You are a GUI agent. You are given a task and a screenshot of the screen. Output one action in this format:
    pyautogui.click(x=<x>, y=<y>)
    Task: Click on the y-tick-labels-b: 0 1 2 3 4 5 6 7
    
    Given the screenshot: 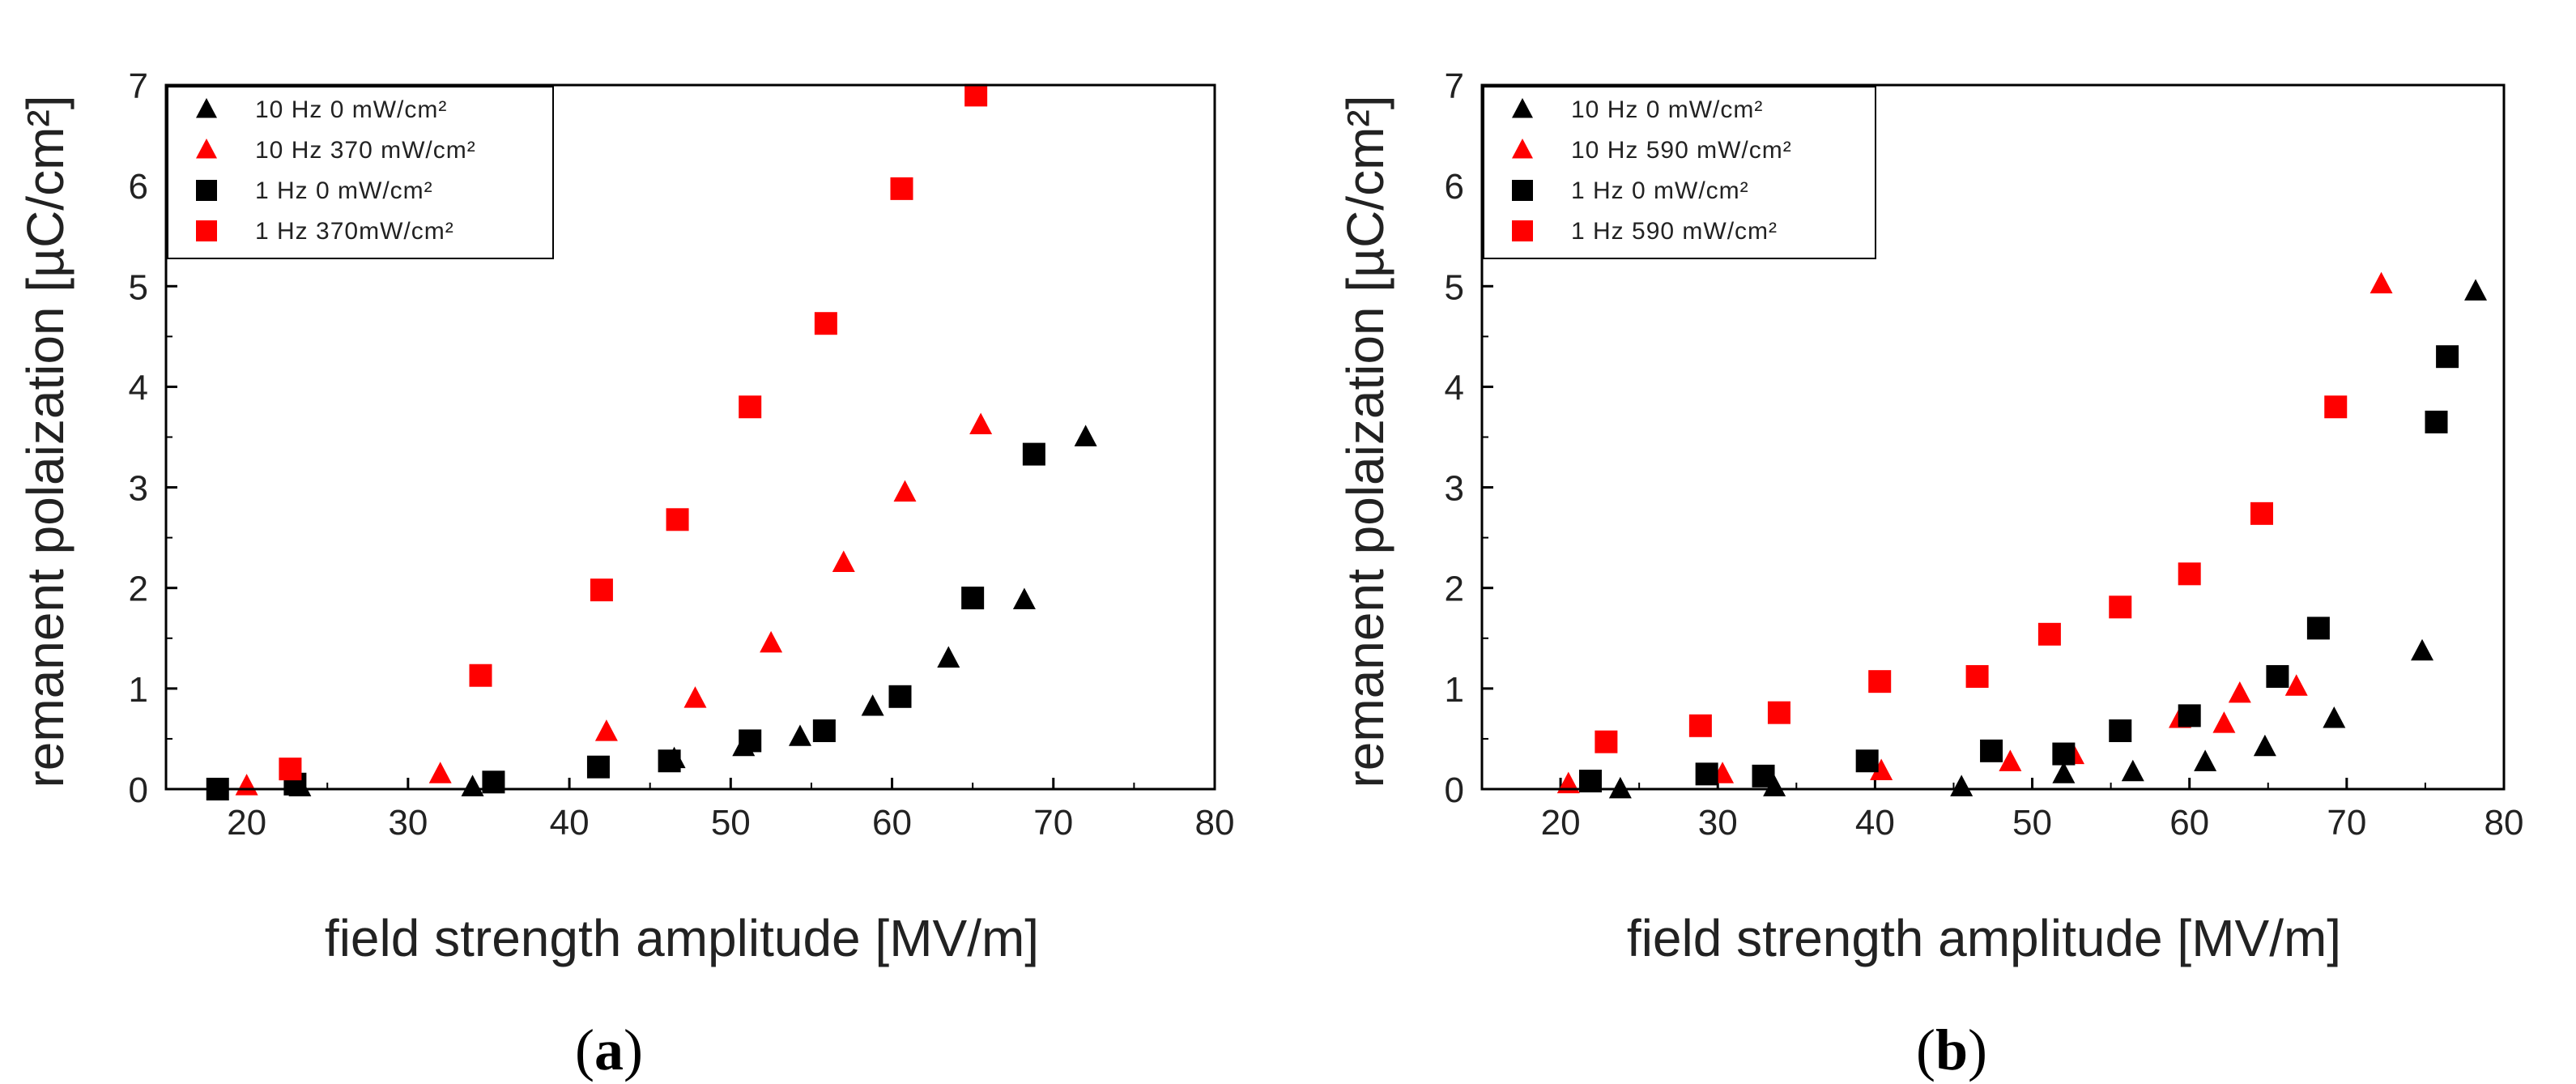 What is the action you would take?
    pyautogui.click(x=1454, y=438)
    